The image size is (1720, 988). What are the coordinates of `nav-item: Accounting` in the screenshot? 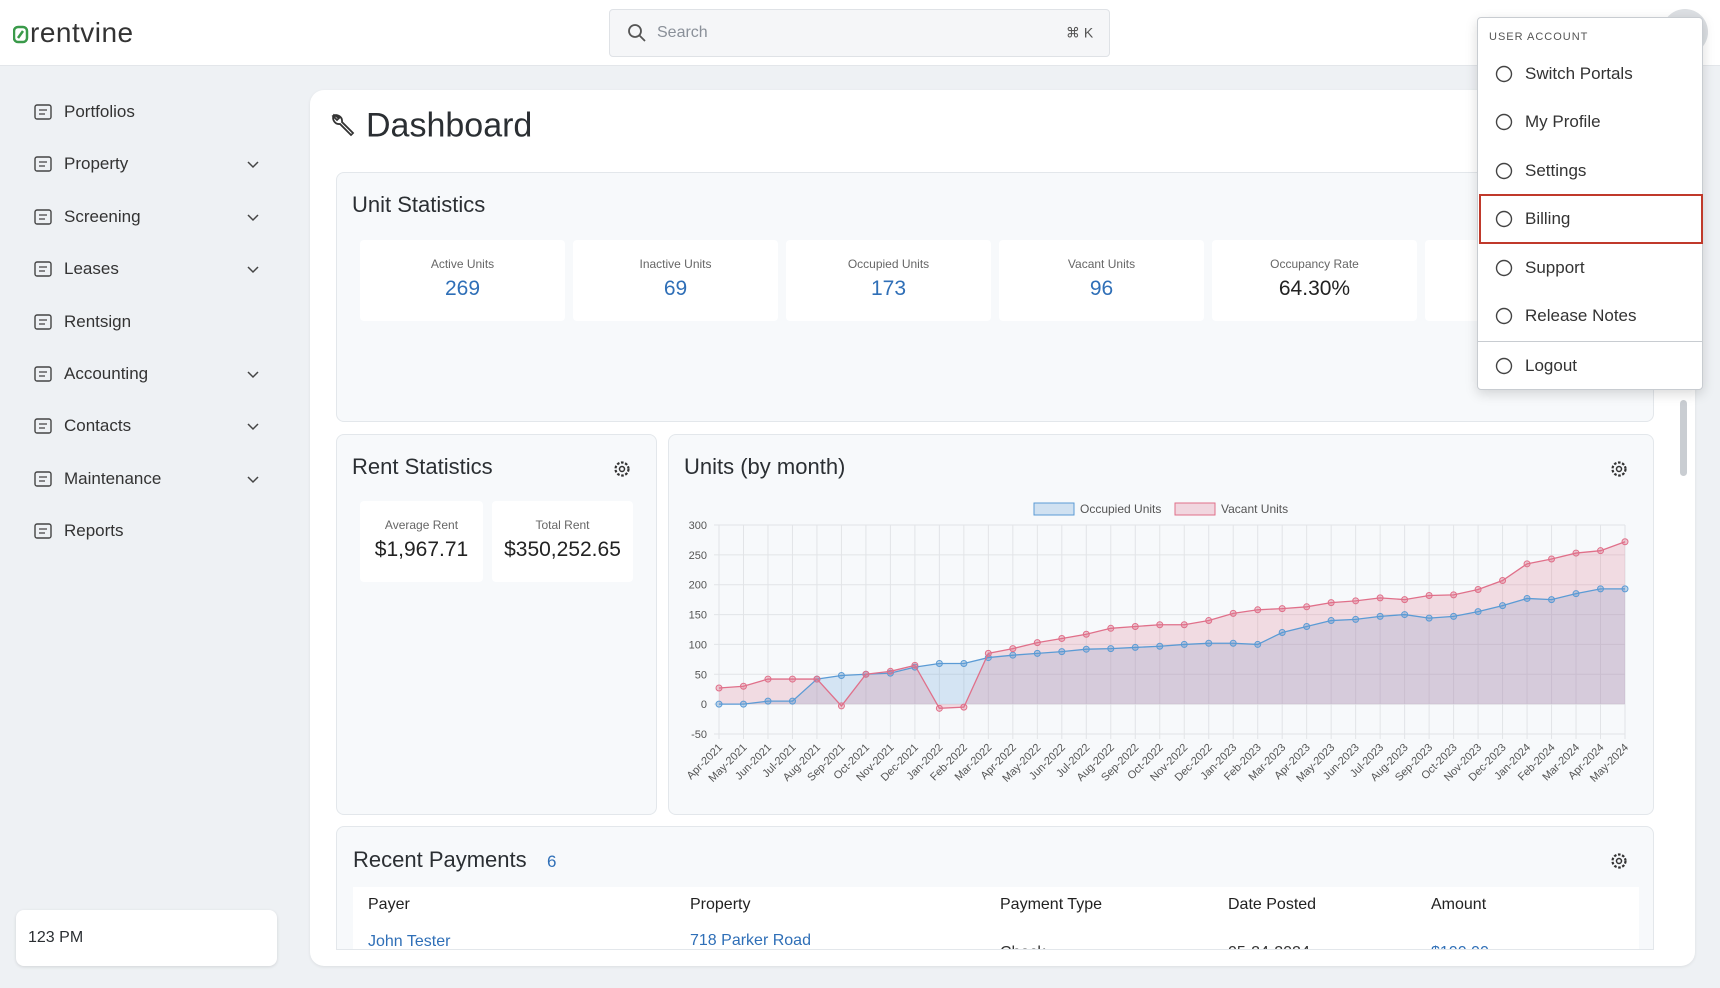 It's located at (106, 373).